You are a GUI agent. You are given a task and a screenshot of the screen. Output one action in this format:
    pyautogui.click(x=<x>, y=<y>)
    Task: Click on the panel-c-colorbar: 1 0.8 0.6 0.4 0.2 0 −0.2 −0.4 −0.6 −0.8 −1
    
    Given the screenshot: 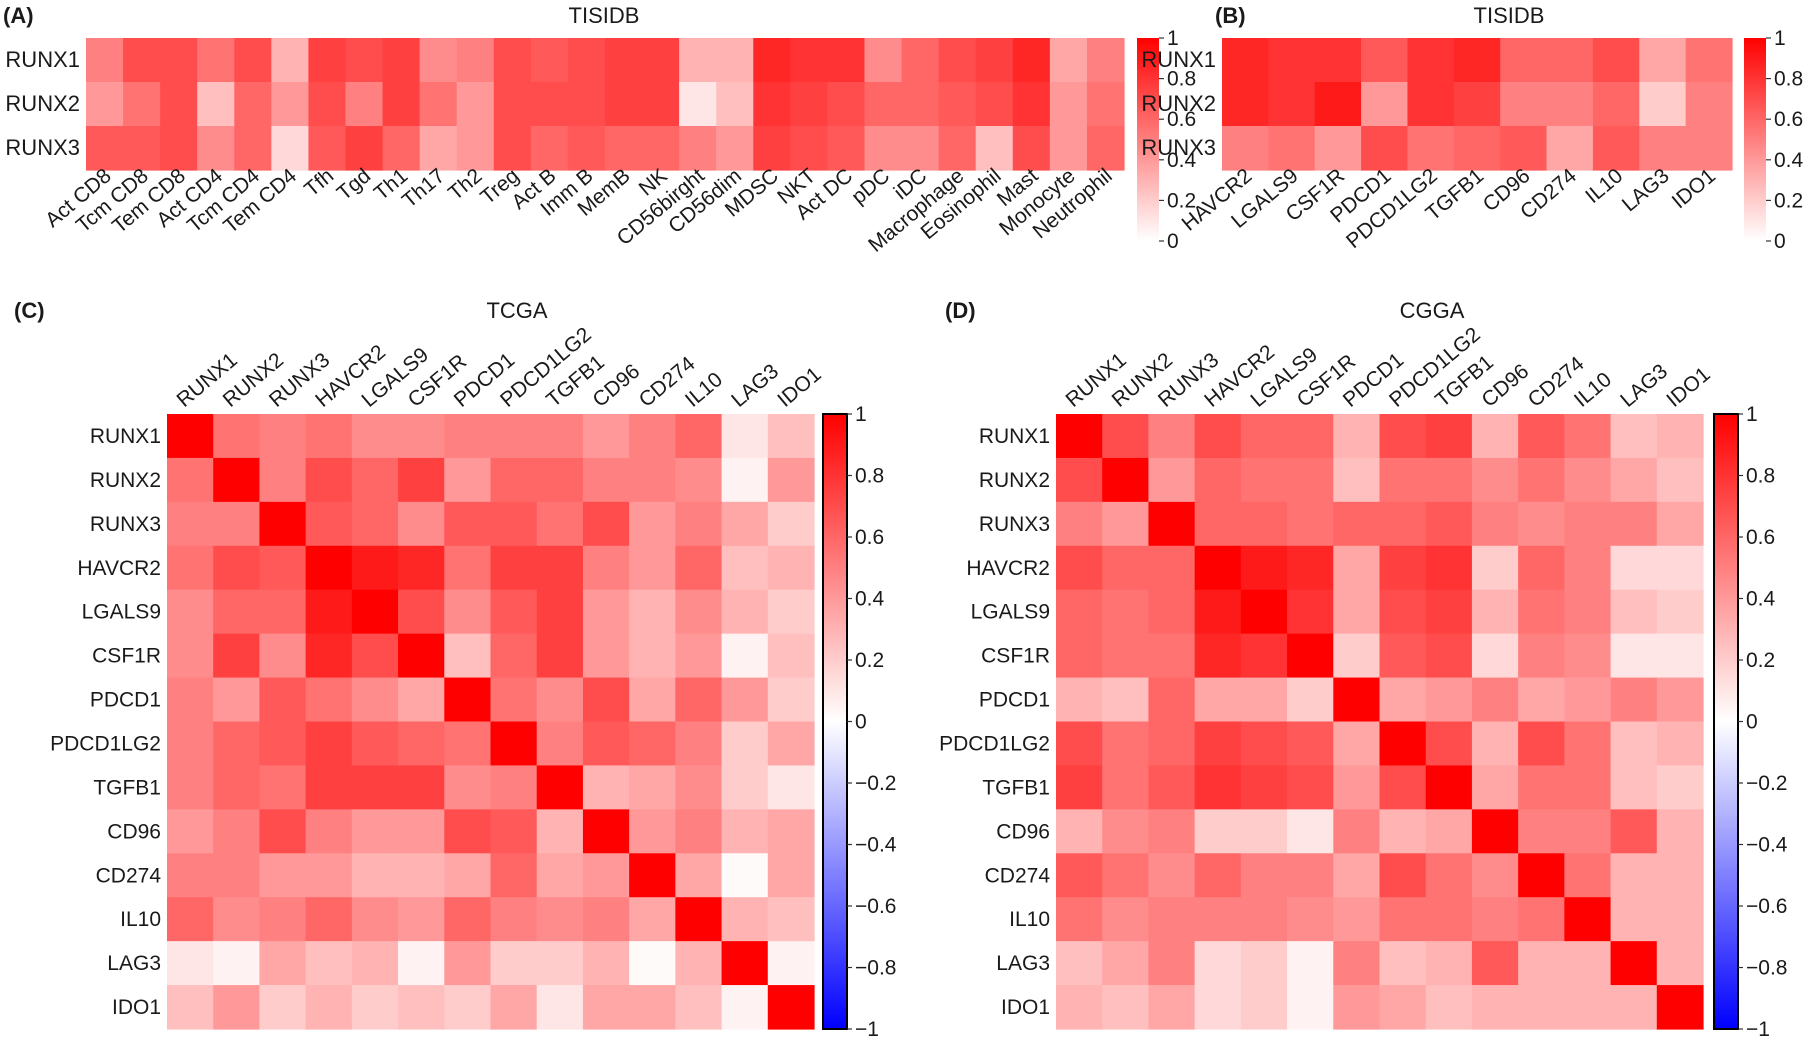 What is the action you would take?
    pyautogui.click(x=859, y=722)
    